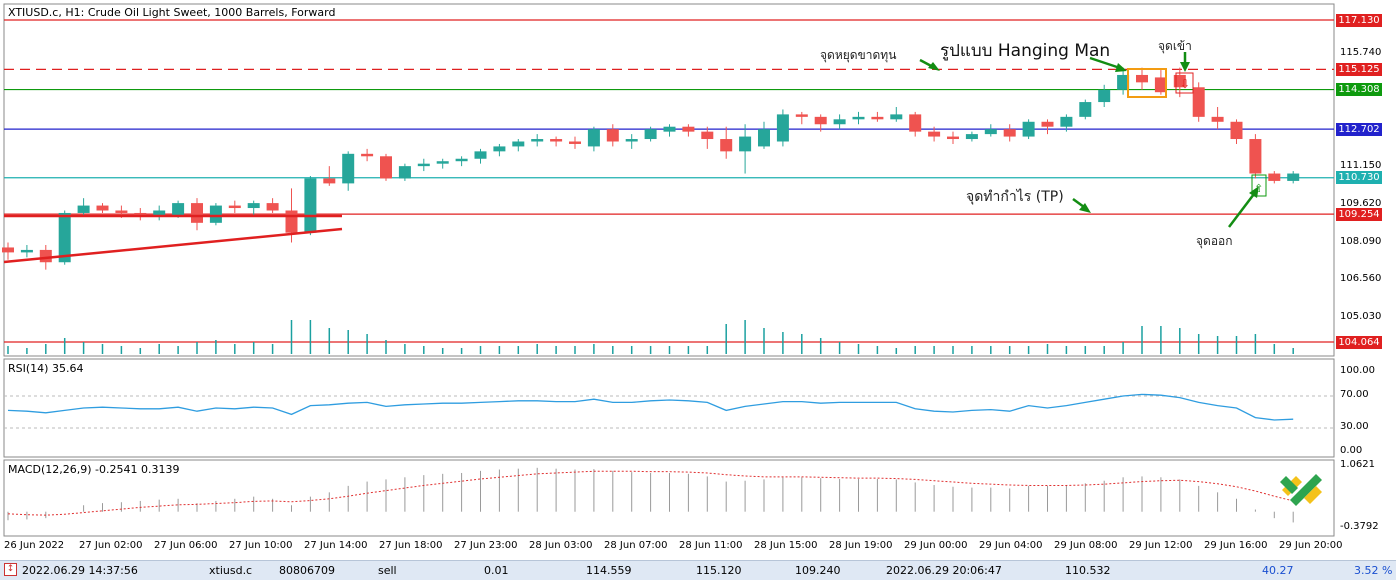  I want to click on trade-type: sell, so click(387, 570).